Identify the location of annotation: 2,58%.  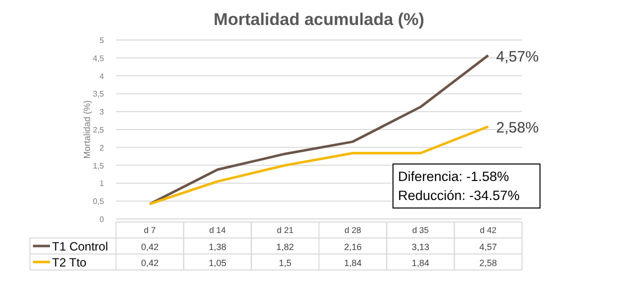
(517, 128).